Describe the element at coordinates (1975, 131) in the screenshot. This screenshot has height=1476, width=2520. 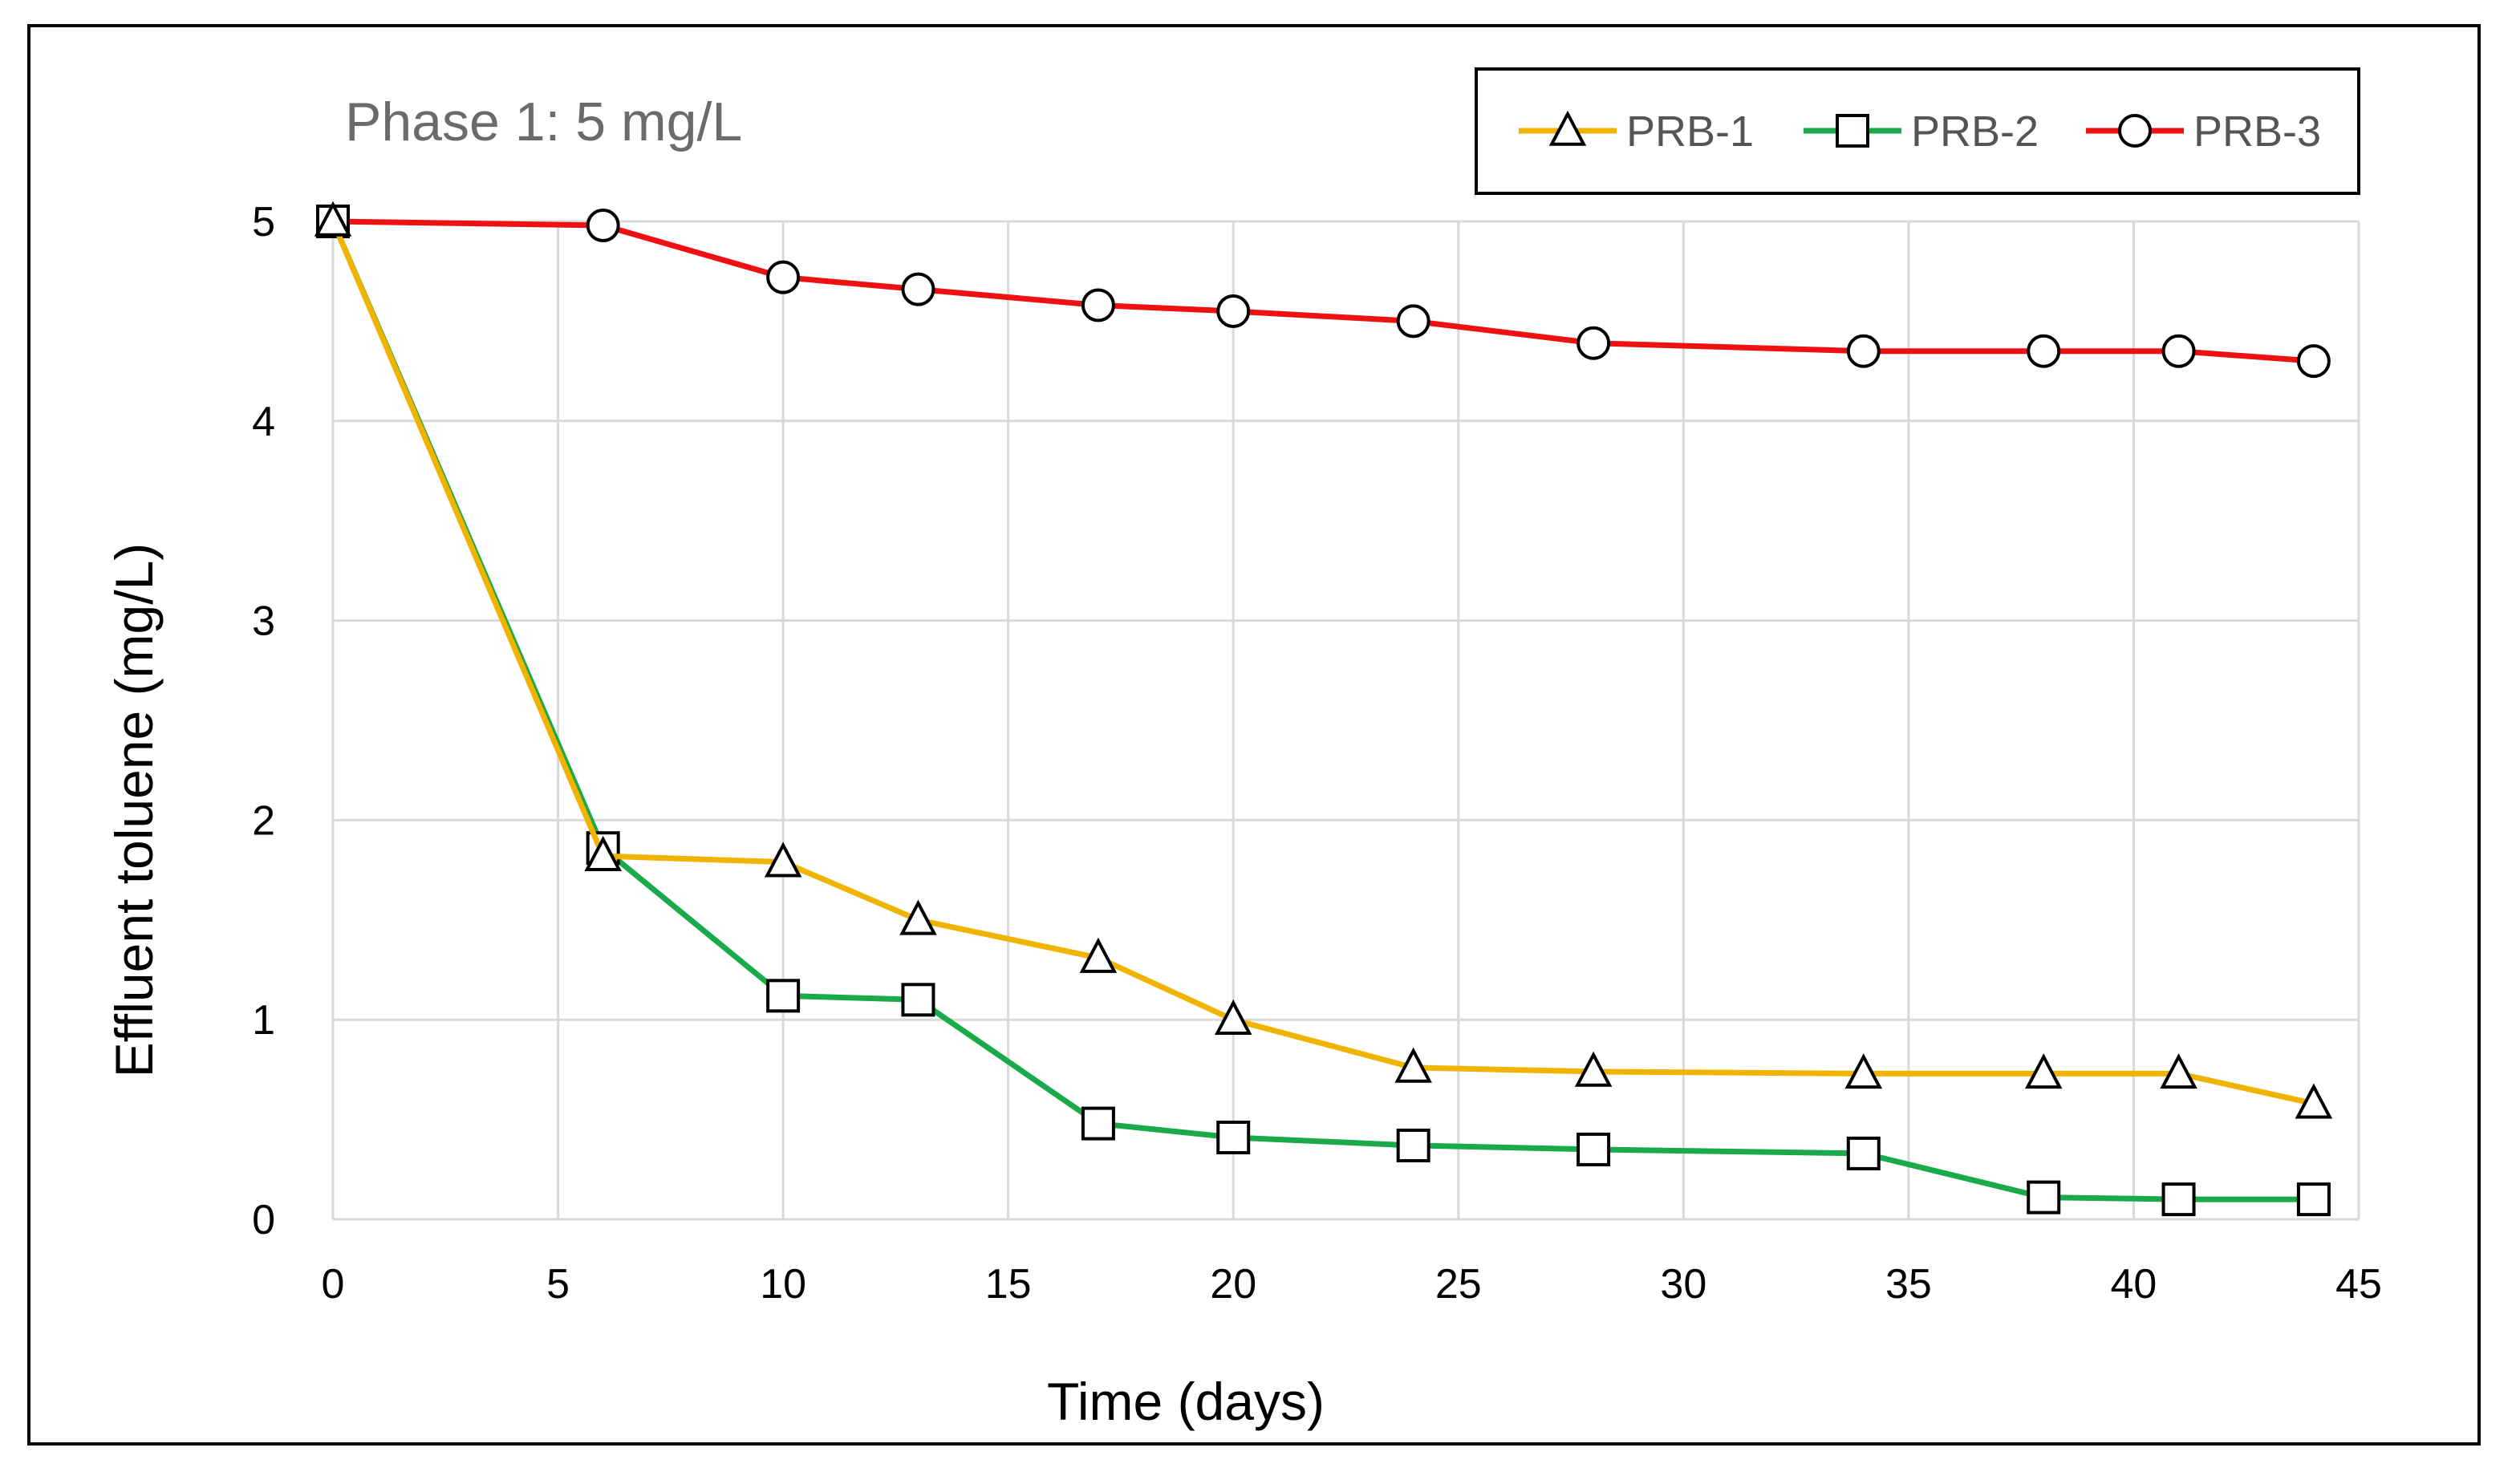
I see `legend-label: PRB-2` at that location.